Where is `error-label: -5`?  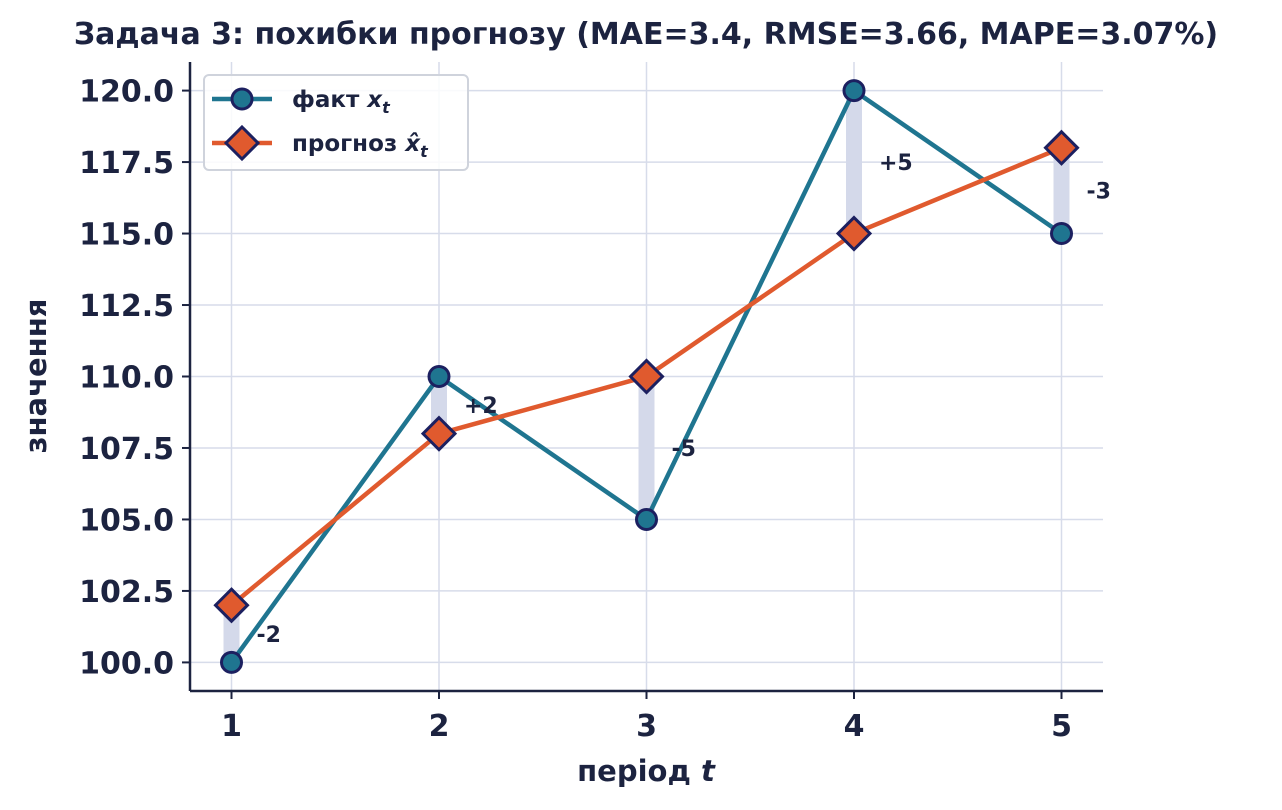 error-label: -5 is located at coordinates (684, 449).